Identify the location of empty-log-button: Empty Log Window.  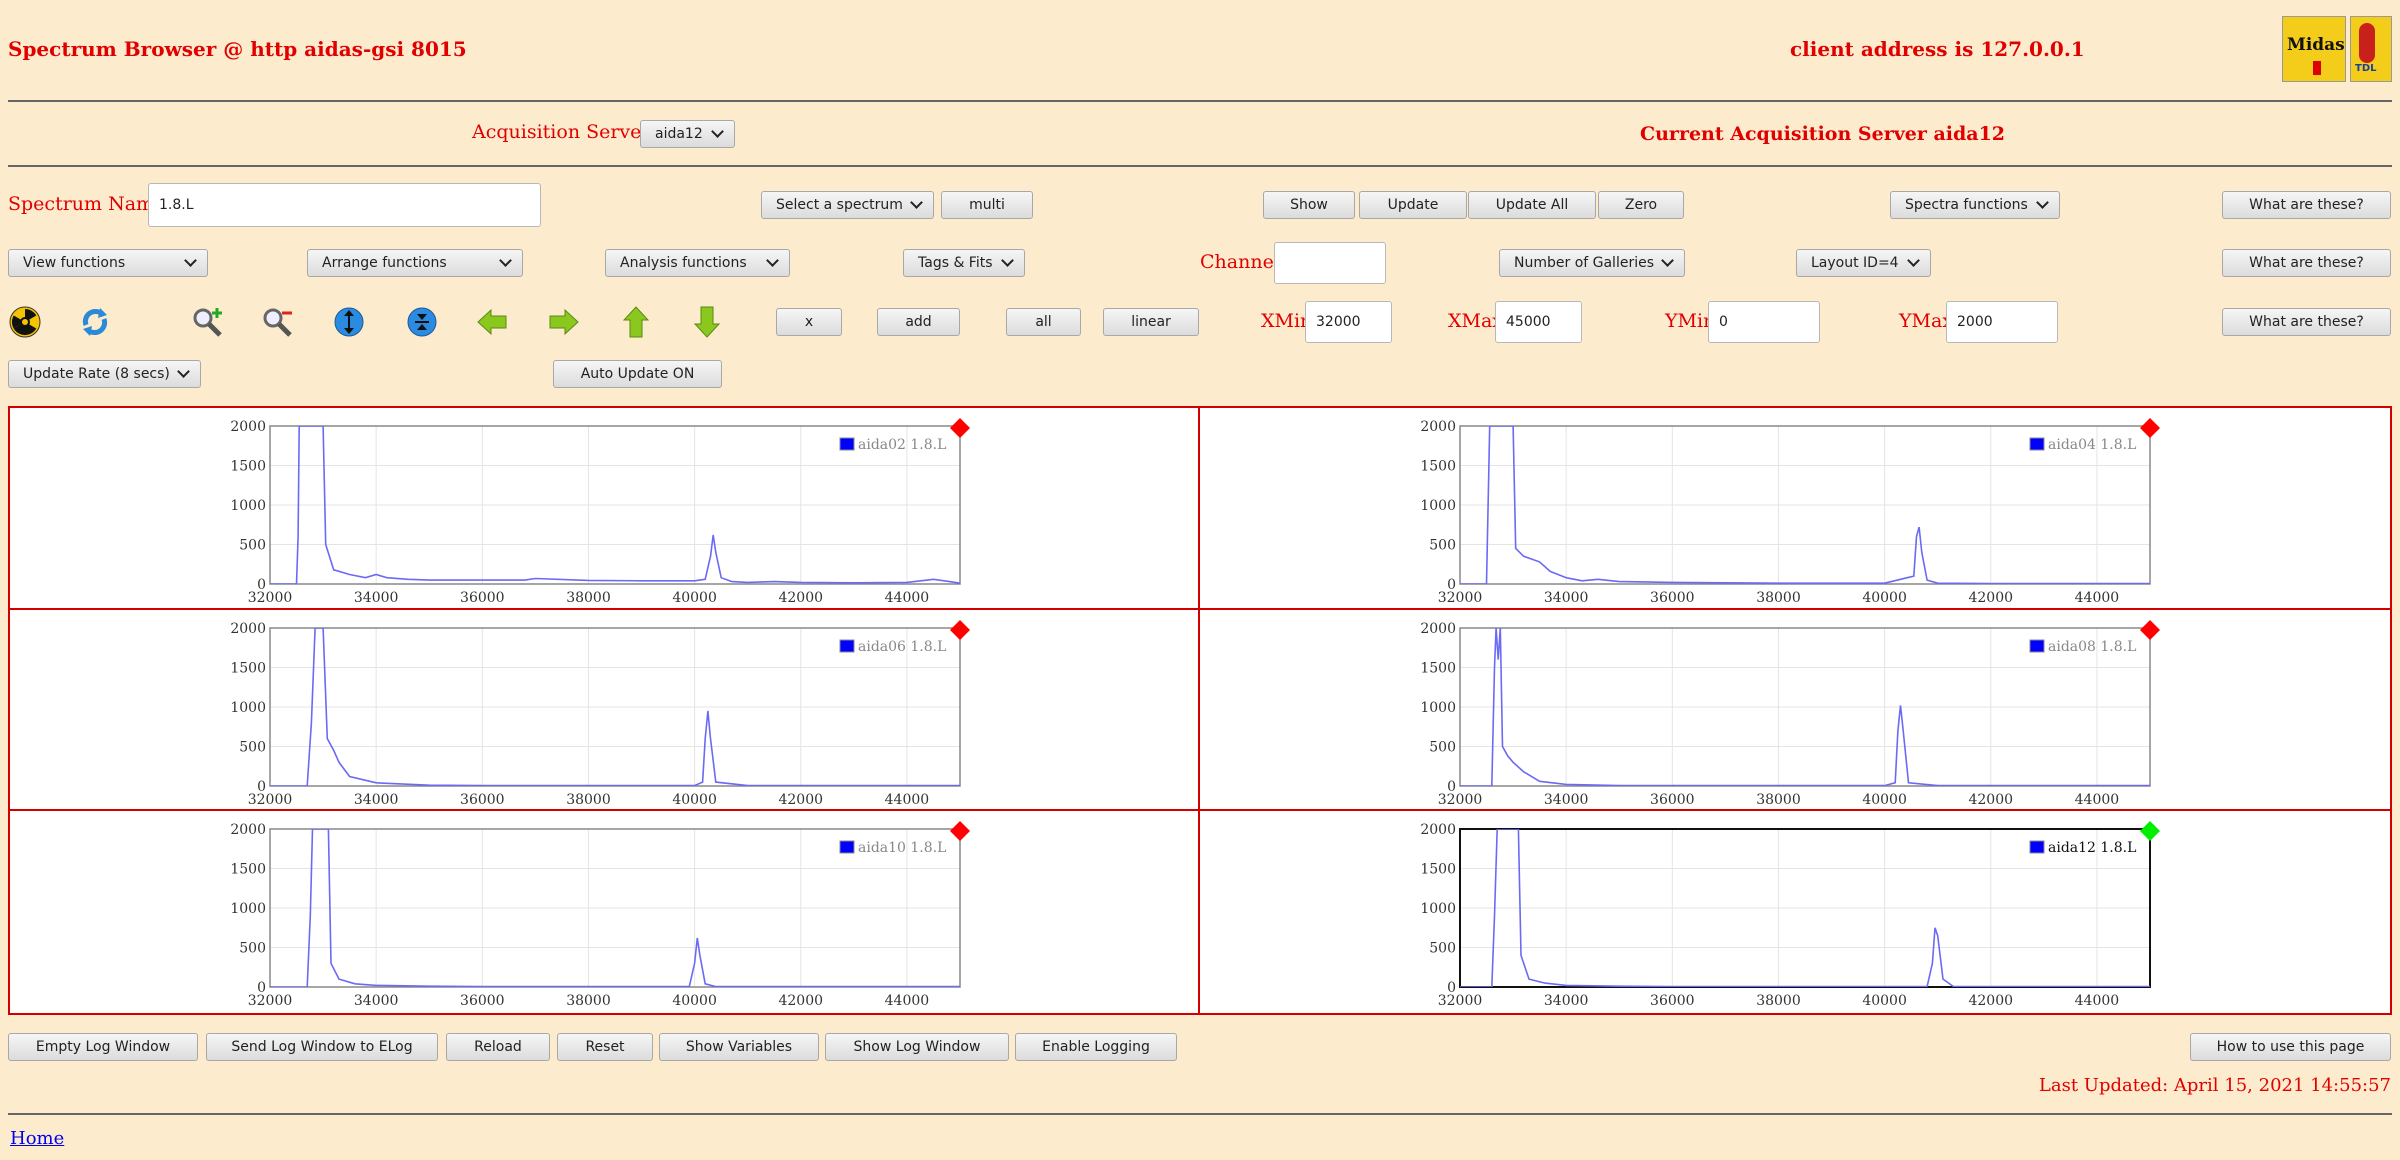
(103, 1047).